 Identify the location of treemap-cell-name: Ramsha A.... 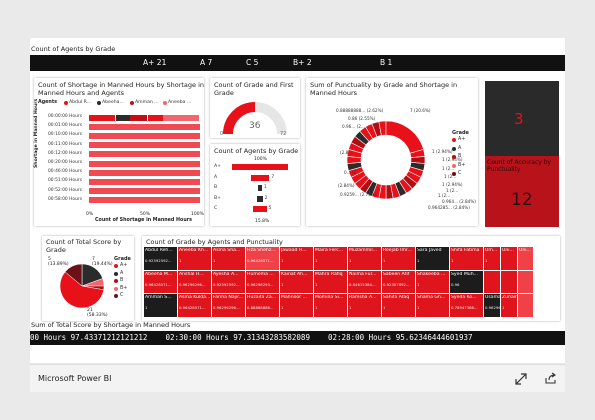
(363, 297).